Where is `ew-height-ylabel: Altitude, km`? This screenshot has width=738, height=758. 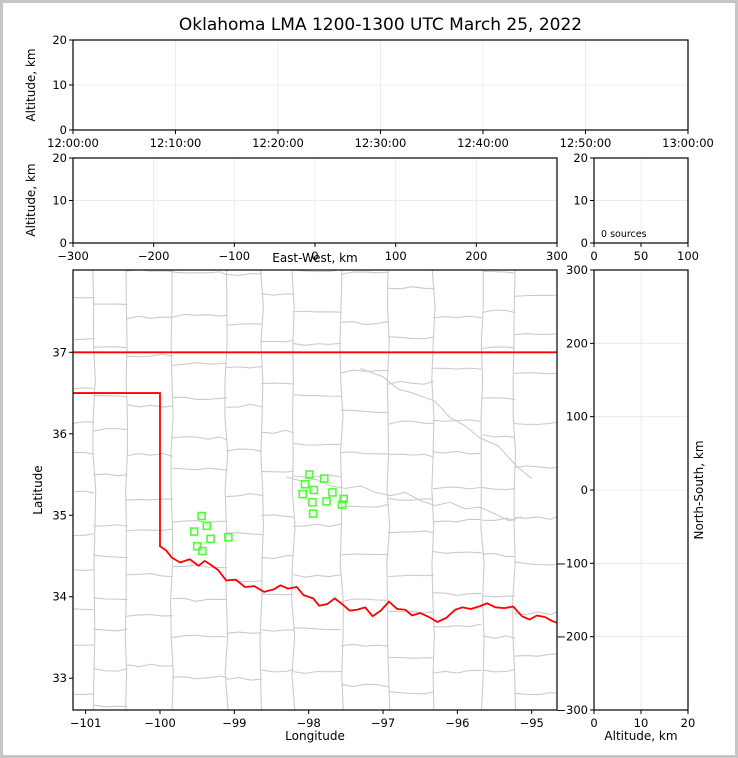 ew-height-ylabel: Altitude, km is located at coordinates (31, 199).